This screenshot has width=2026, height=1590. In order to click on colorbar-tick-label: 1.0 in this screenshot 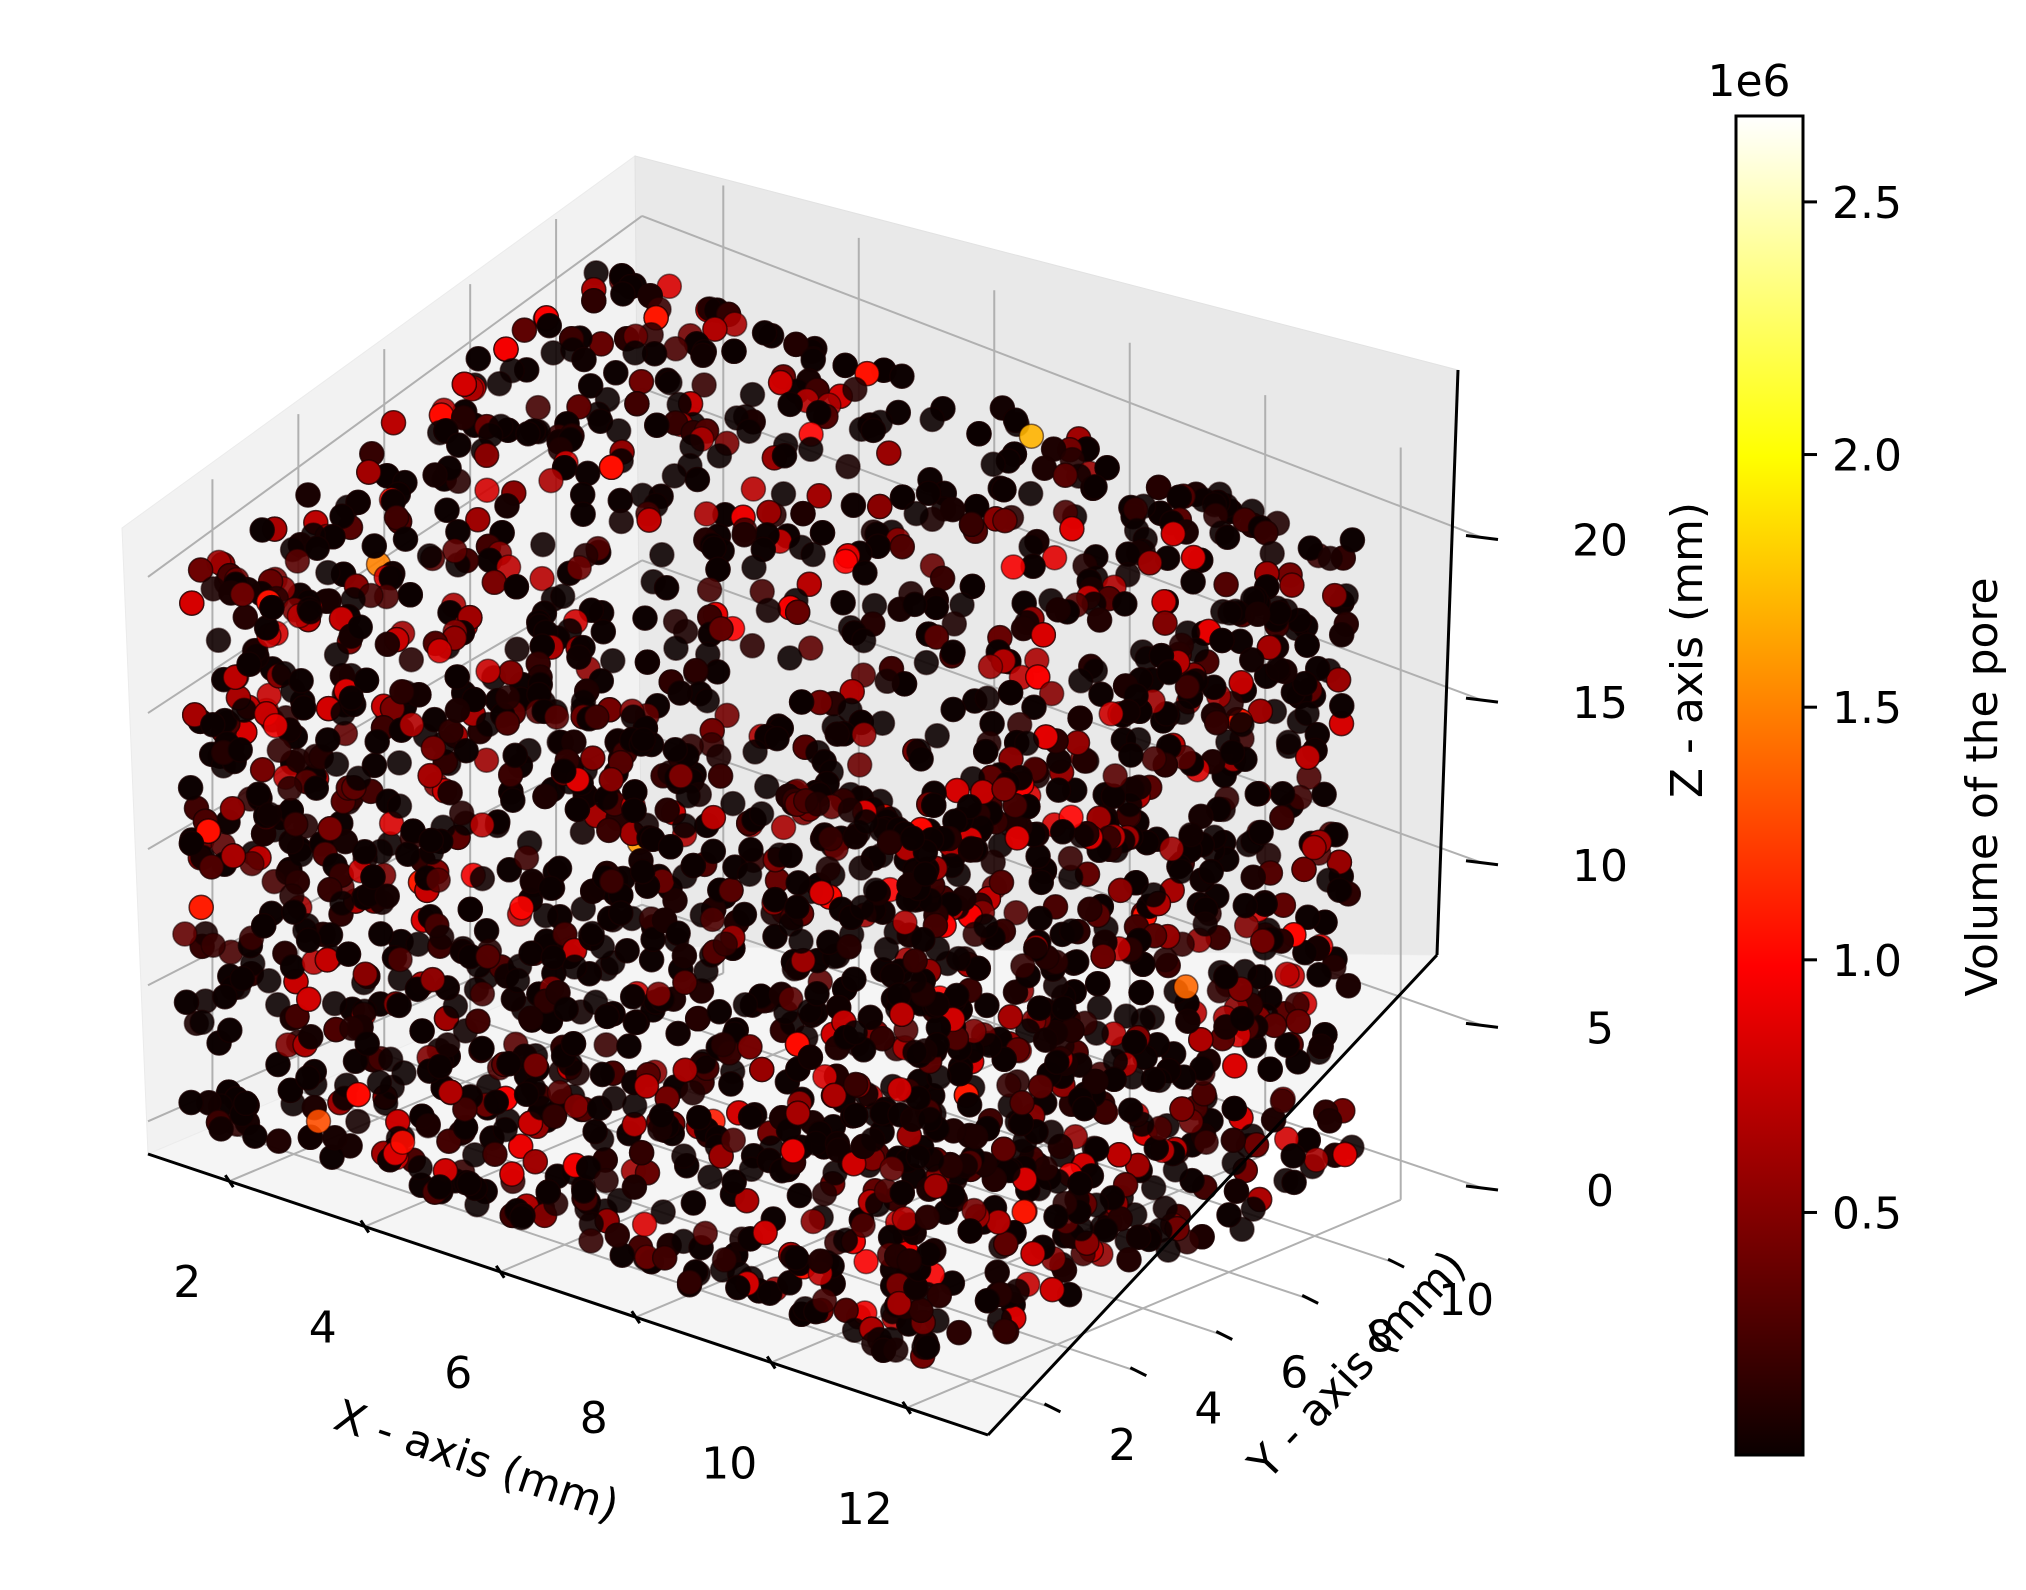, I will do `click(1867, 961)`.